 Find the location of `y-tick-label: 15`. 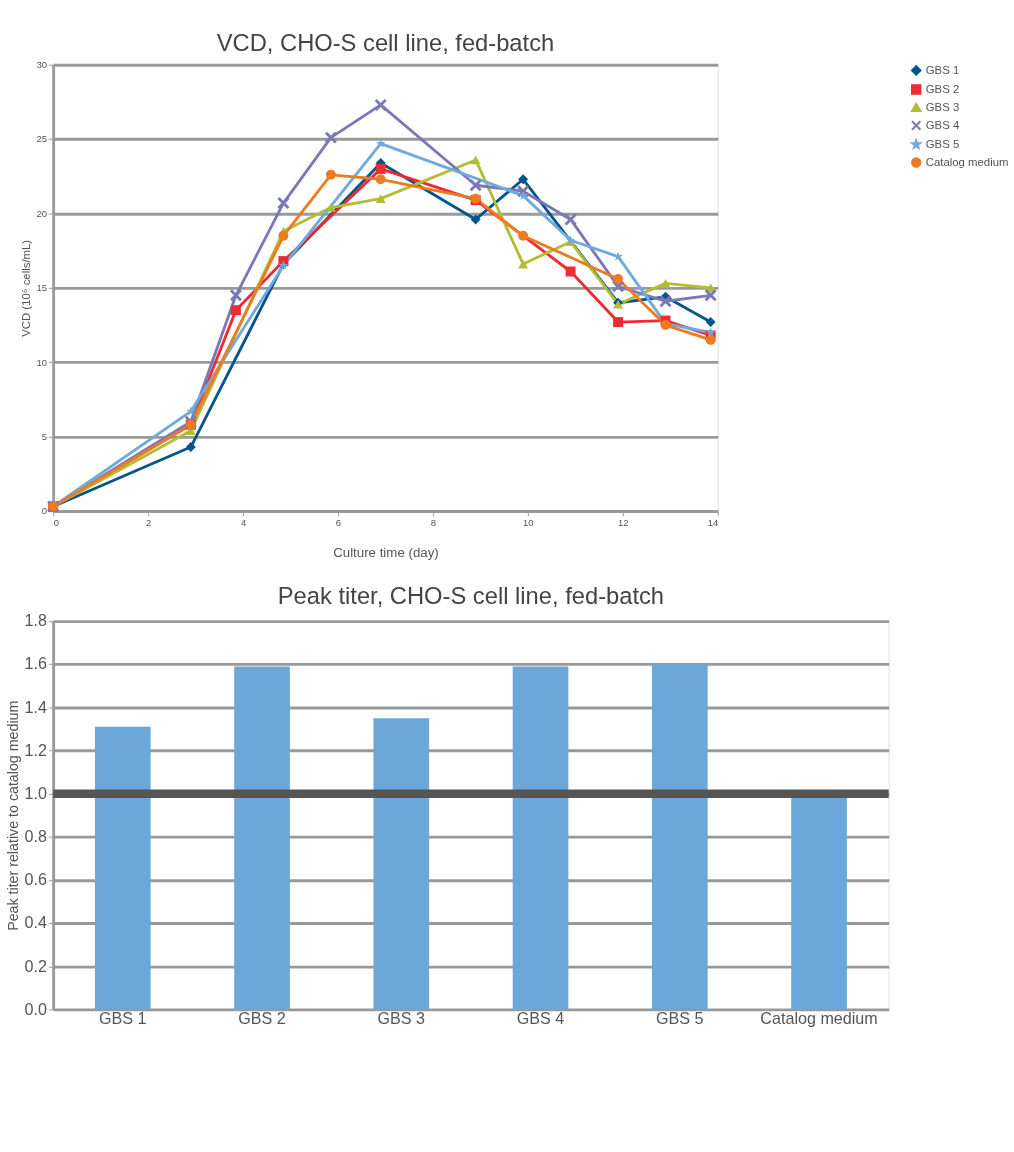

y-tick-label: 15 is located at coordinates (41, 288).